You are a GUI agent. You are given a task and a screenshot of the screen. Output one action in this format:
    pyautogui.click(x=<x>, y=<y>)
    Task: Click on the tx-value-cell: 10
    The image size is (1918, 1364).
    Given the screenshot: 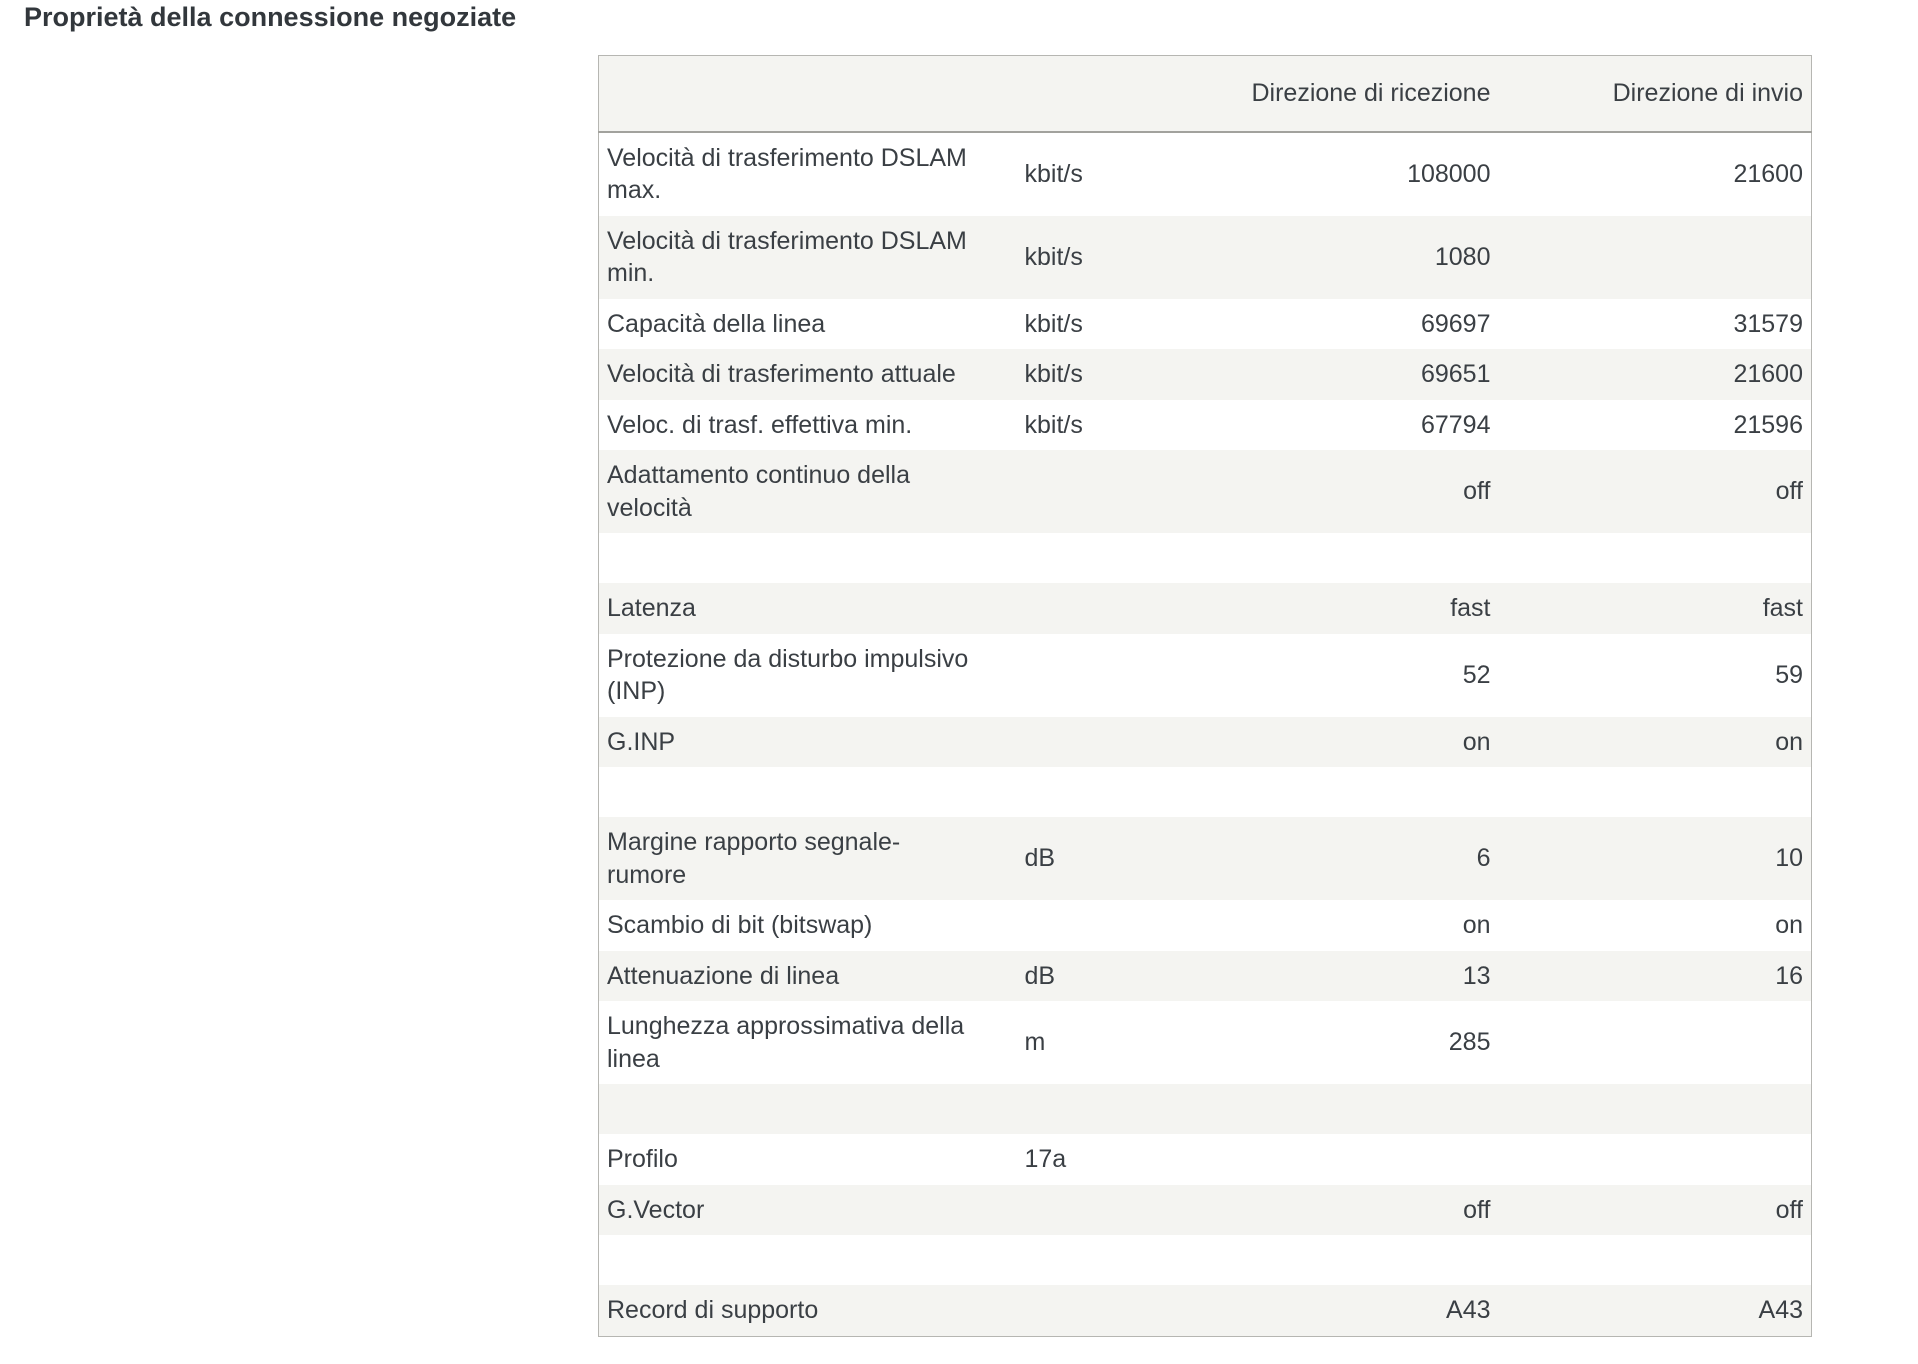 What is the action you would take?
    pyautogui.click(x=1789, y=858)
    